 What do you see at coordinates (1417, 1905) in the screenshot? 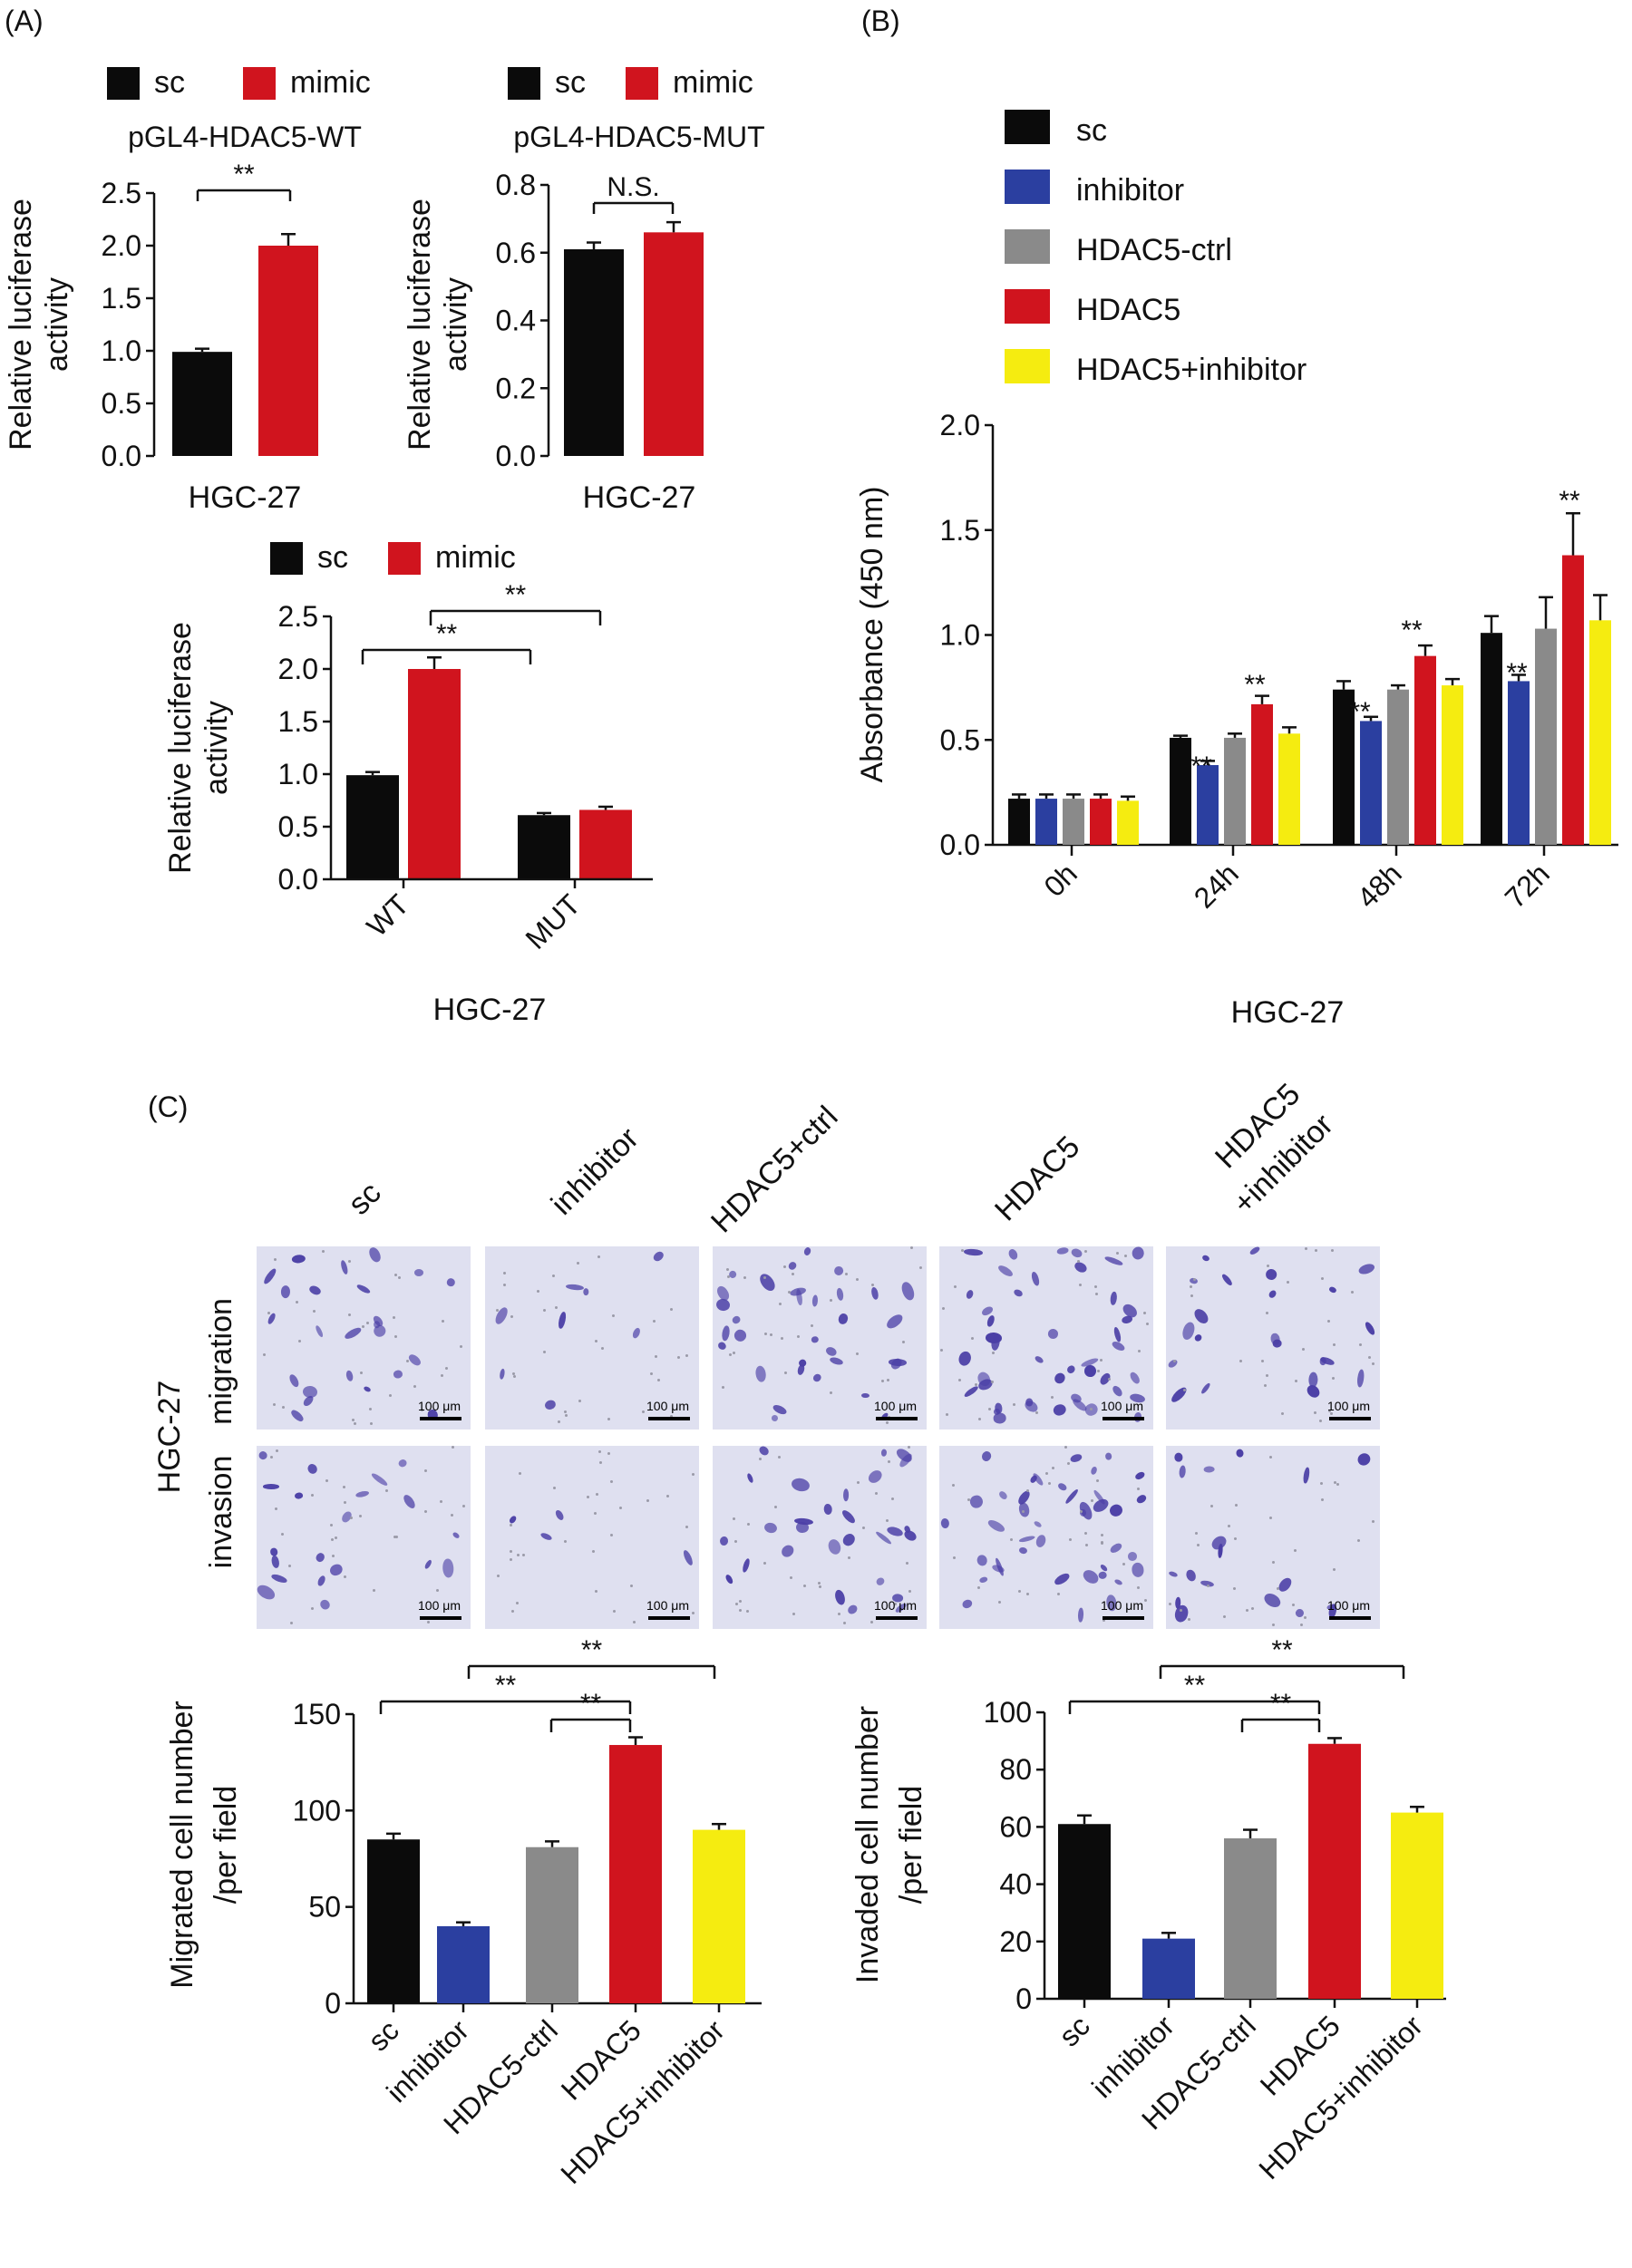
I see `bar-hdac5+inhibitor` at bounding box center [1417, 1905].